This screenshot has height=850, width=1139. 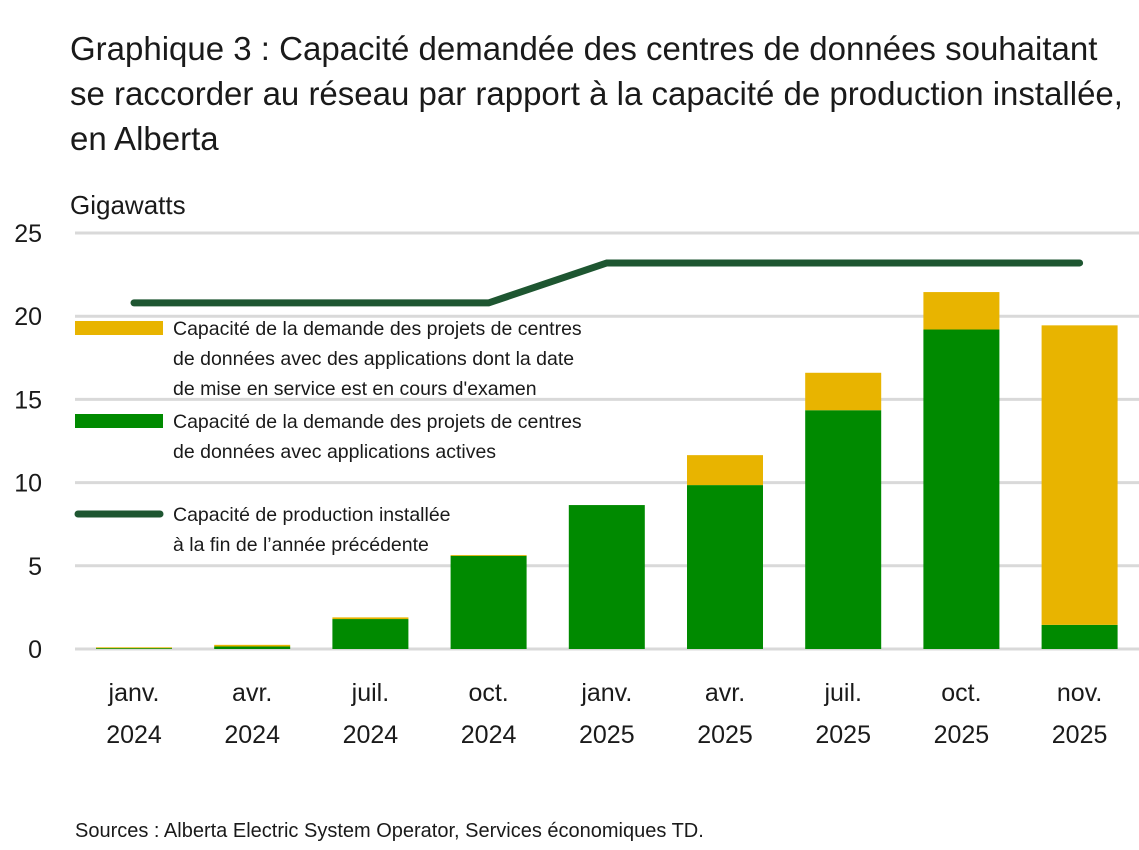 I want to click on legend-label: de mise en service est en cours d'examen, so click(x=355, y=389).